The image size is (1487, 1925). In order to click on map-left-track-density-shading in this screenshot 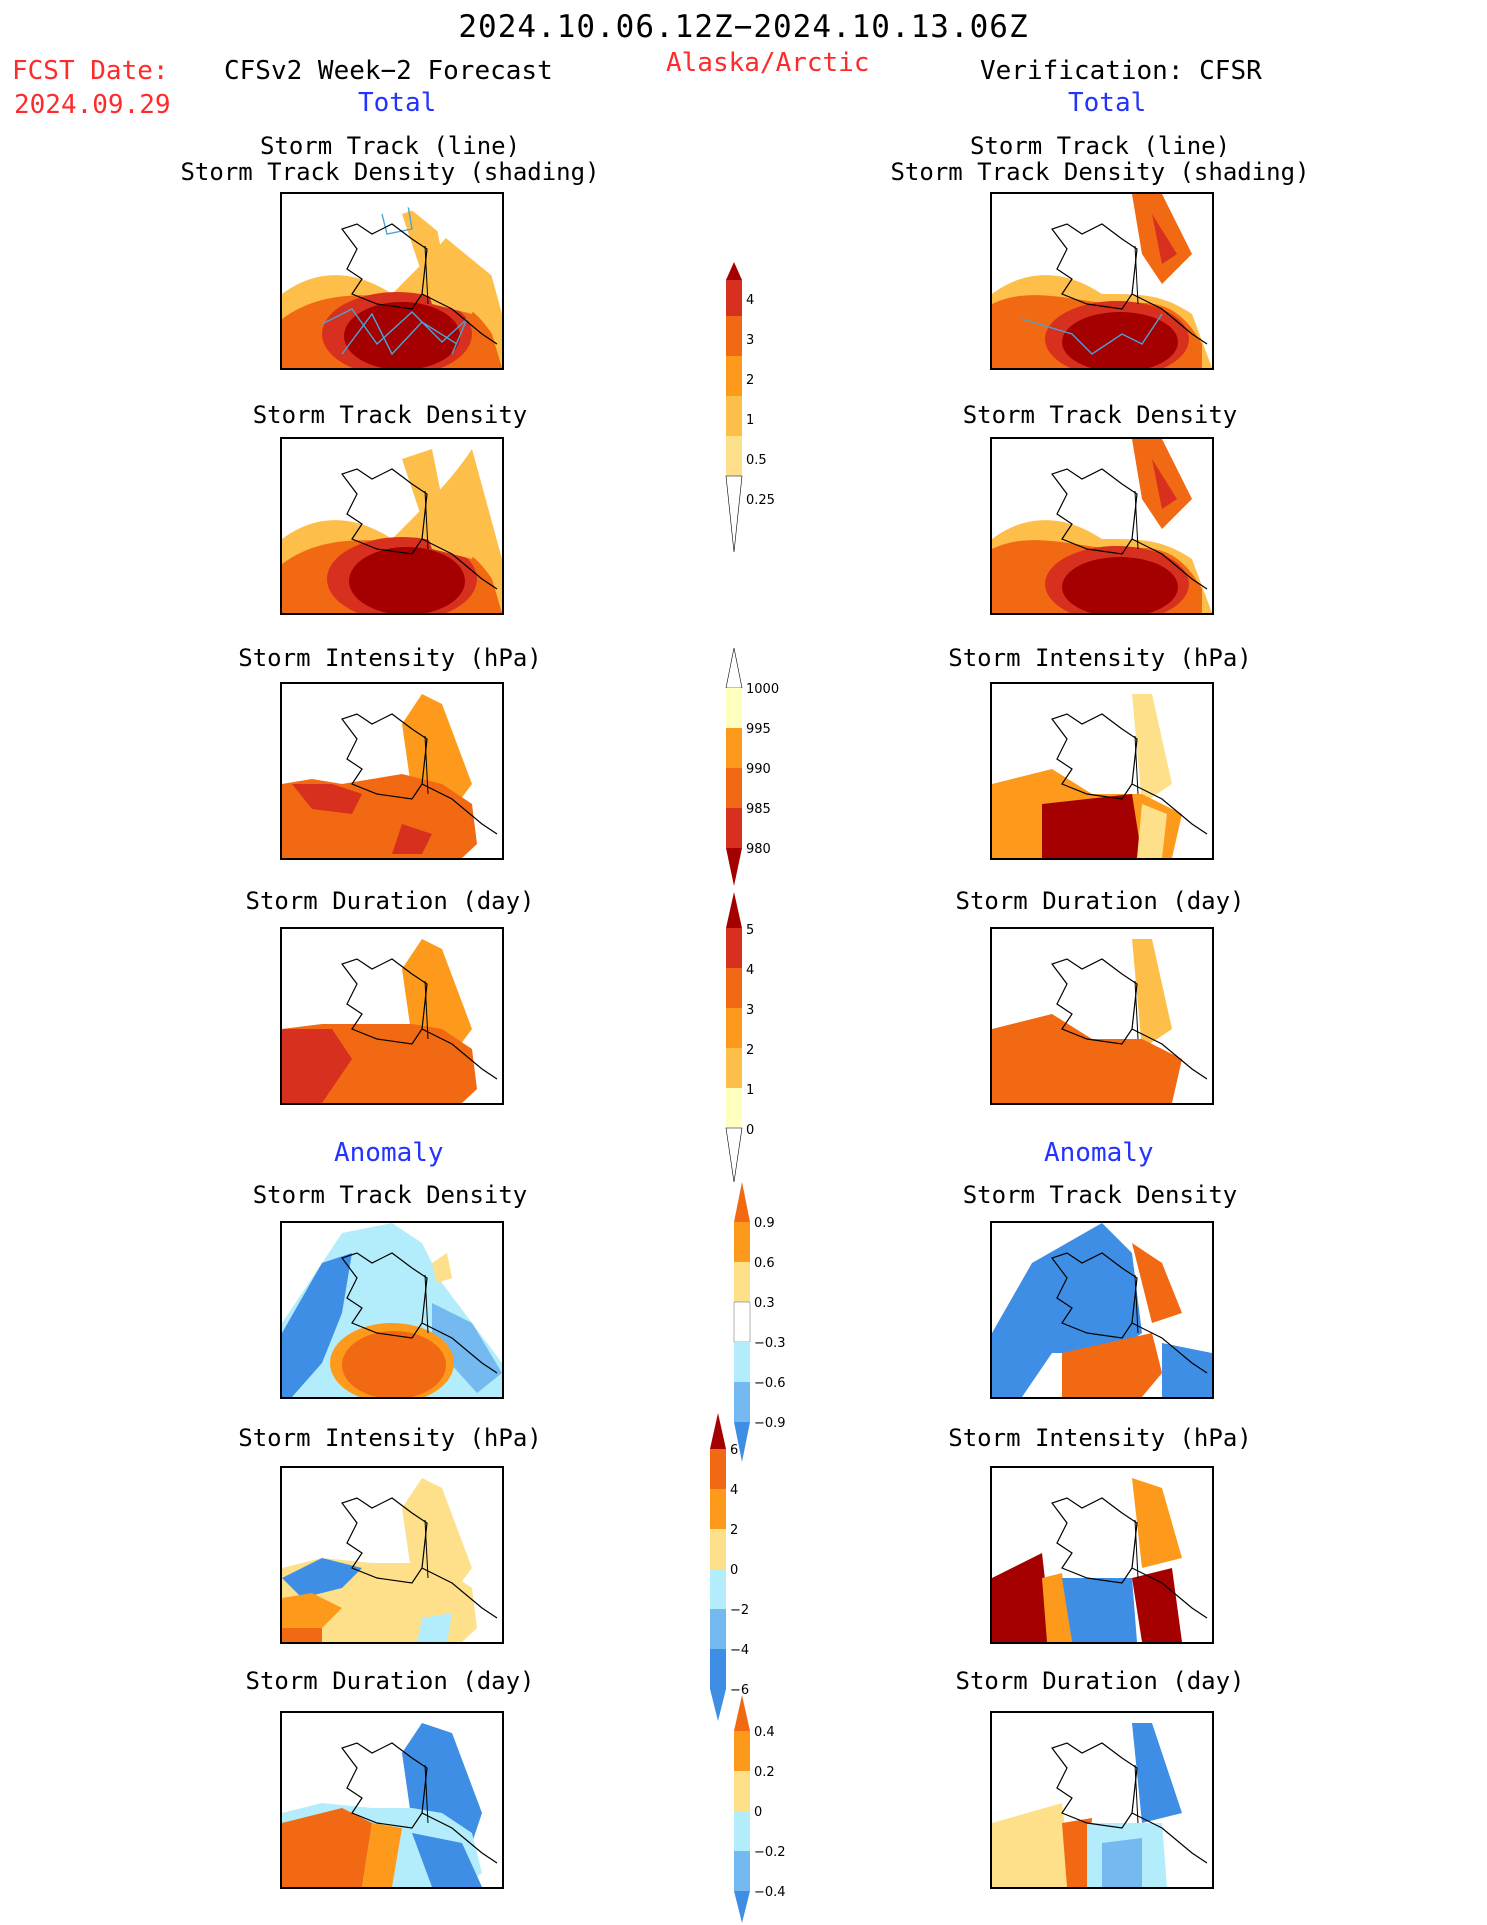, I will do `click(392, 281)`.